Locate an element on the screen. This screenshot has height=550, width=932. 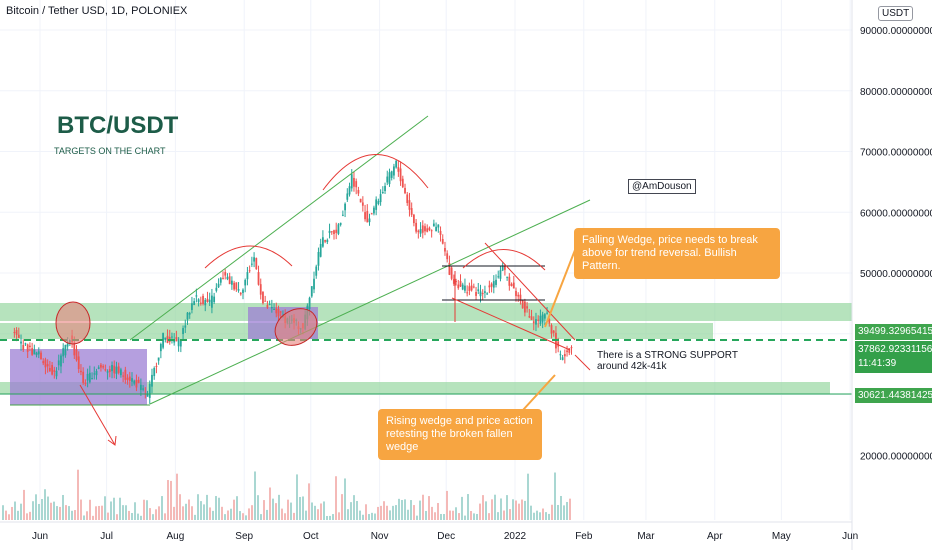
breakdown-arrowhead is located at coordinates (112, 440).